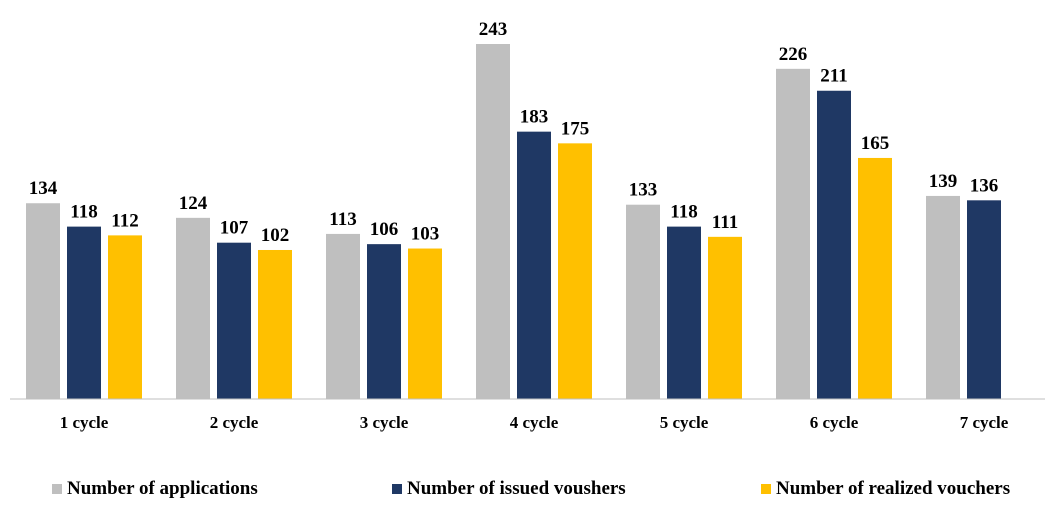  I want to click on legend-label-applications: Number of applications, so click(162, 488).